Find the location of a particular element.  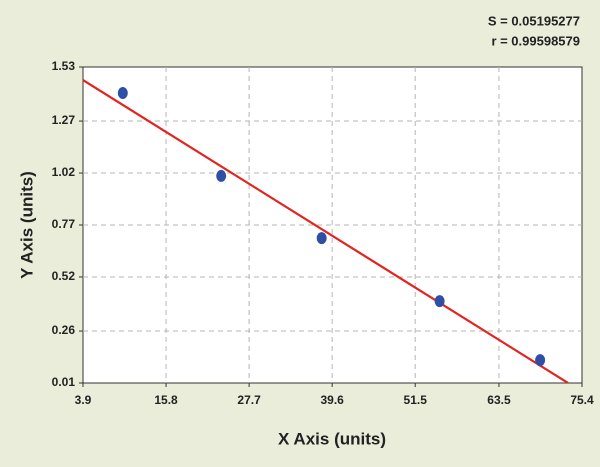

y-tick-label: 0.26 is located at coordinates (64, 330).